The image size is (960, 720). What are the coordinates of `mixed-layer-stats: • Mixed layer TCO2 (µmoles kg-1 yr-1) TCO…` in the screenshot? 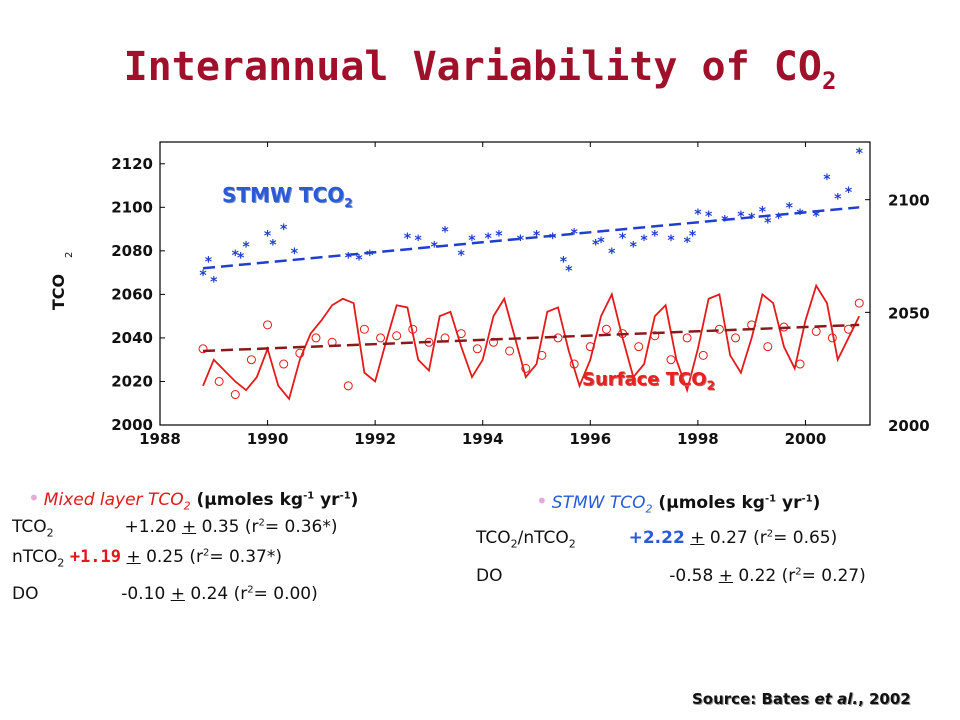 It's located at (185, 545).